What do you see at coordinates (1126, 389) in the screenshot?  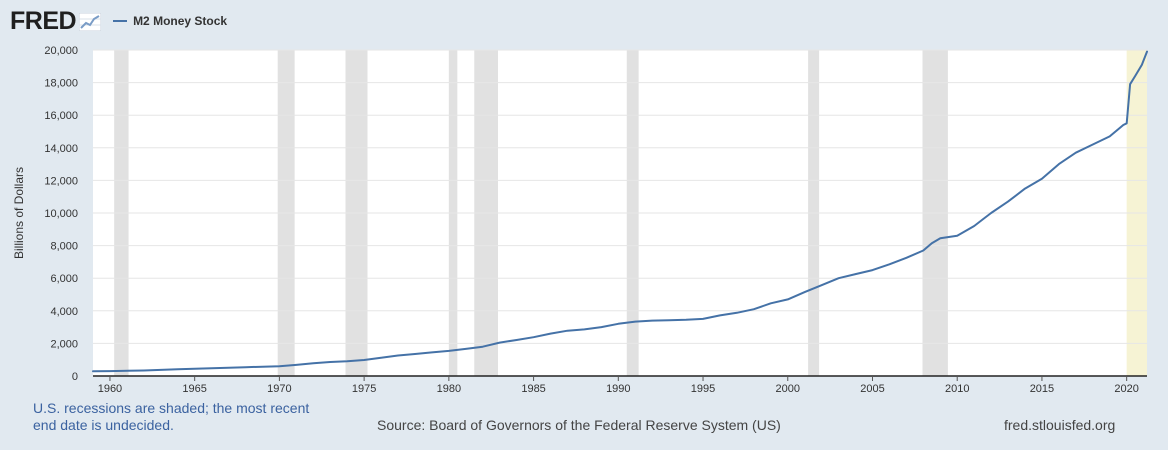 I see `x-tick-label: 2020` at bounding box center [1126, 389].